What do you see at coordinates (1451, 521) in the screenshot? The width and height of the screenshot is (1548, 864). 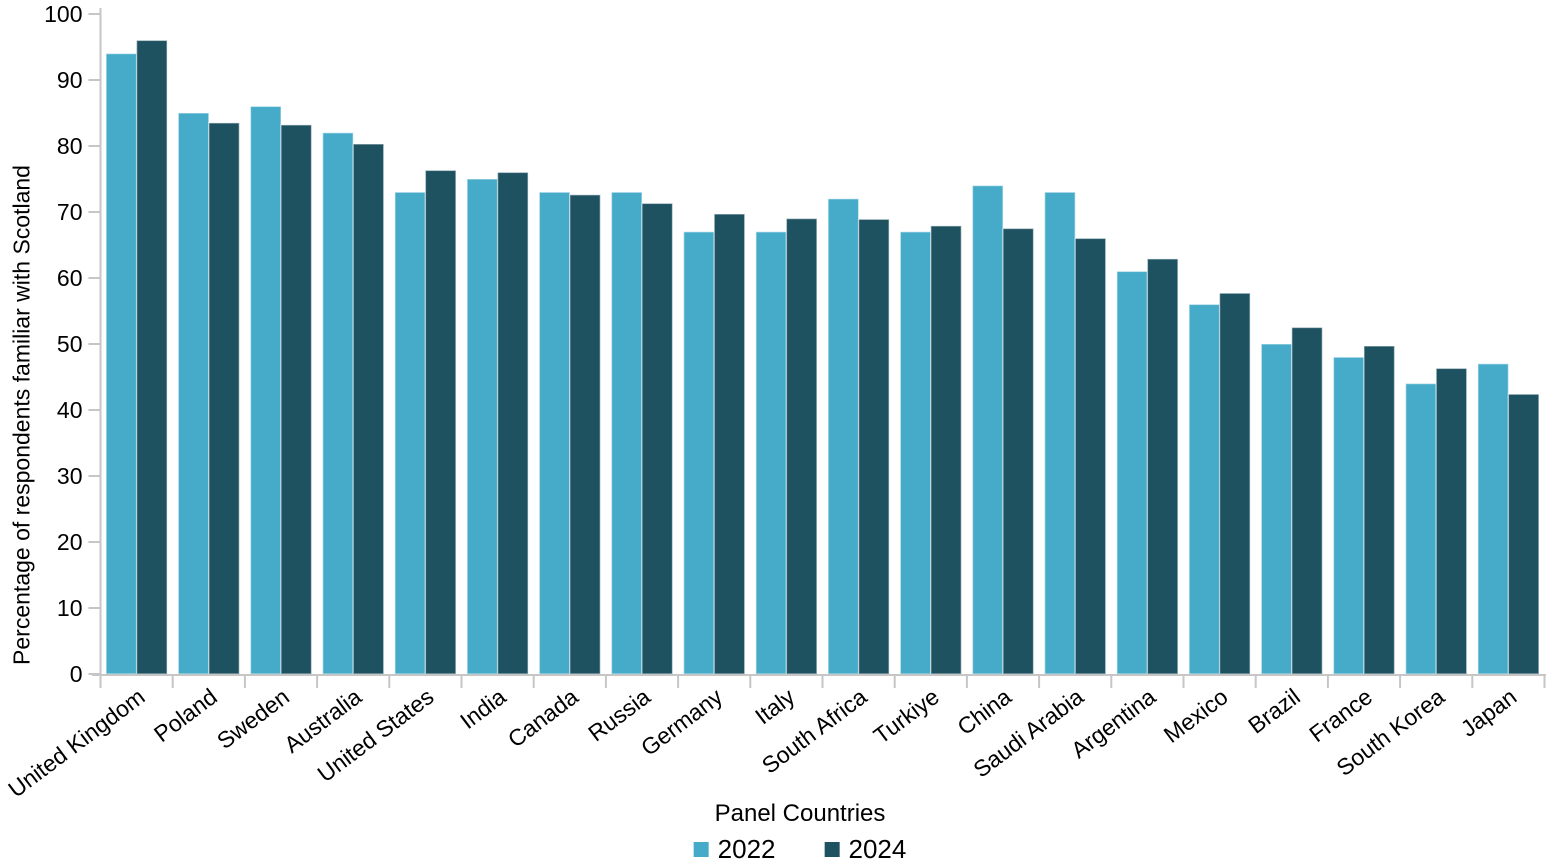 I see `bar-2024-south-korea` at bounding box center [1451, 521].